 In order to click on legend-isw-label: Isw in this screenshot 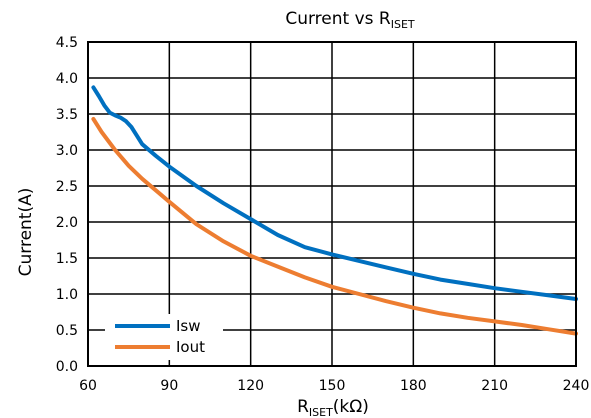, I will do `click(188, 326)`.